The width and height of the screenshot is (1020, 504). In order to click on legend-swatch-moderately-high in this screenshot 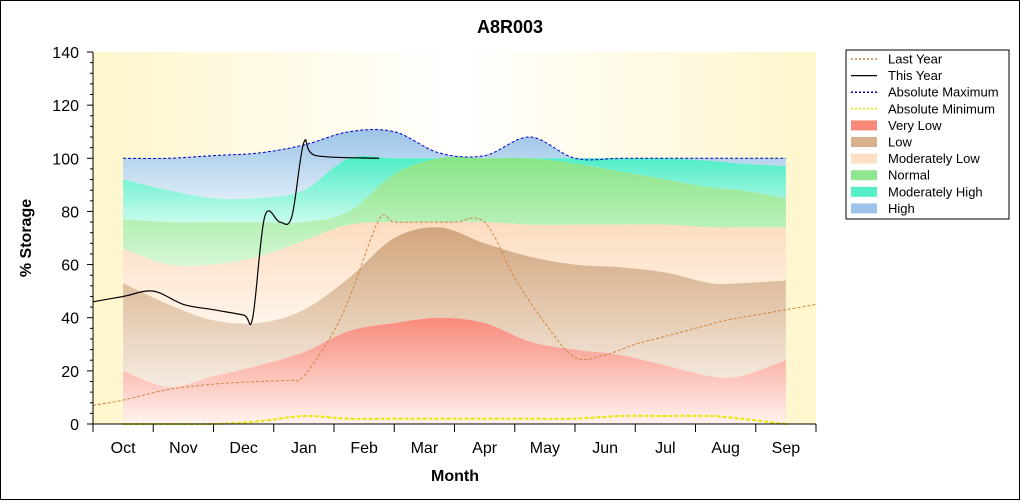, I will do `click(864, 191)`.